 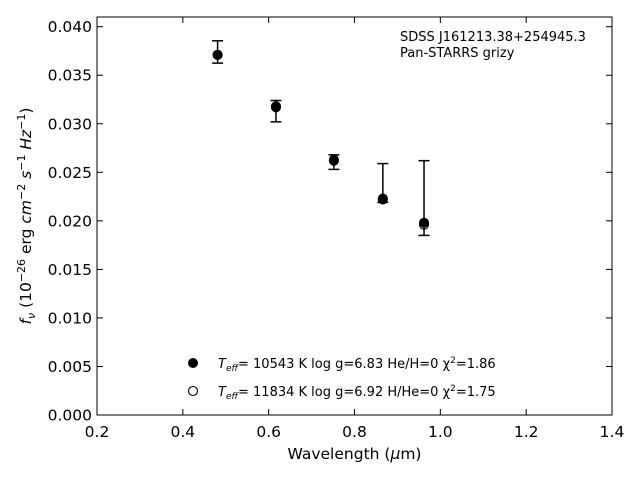 I want to click on model-point-filled, so click(x=424, y=222).